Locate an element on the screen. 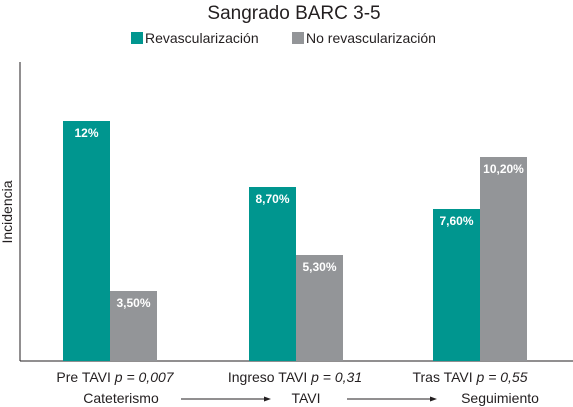 This screenshot has height=407, width=573. timeline-label-cateterismo: Cateterismo is located at coordinates (121, 398).